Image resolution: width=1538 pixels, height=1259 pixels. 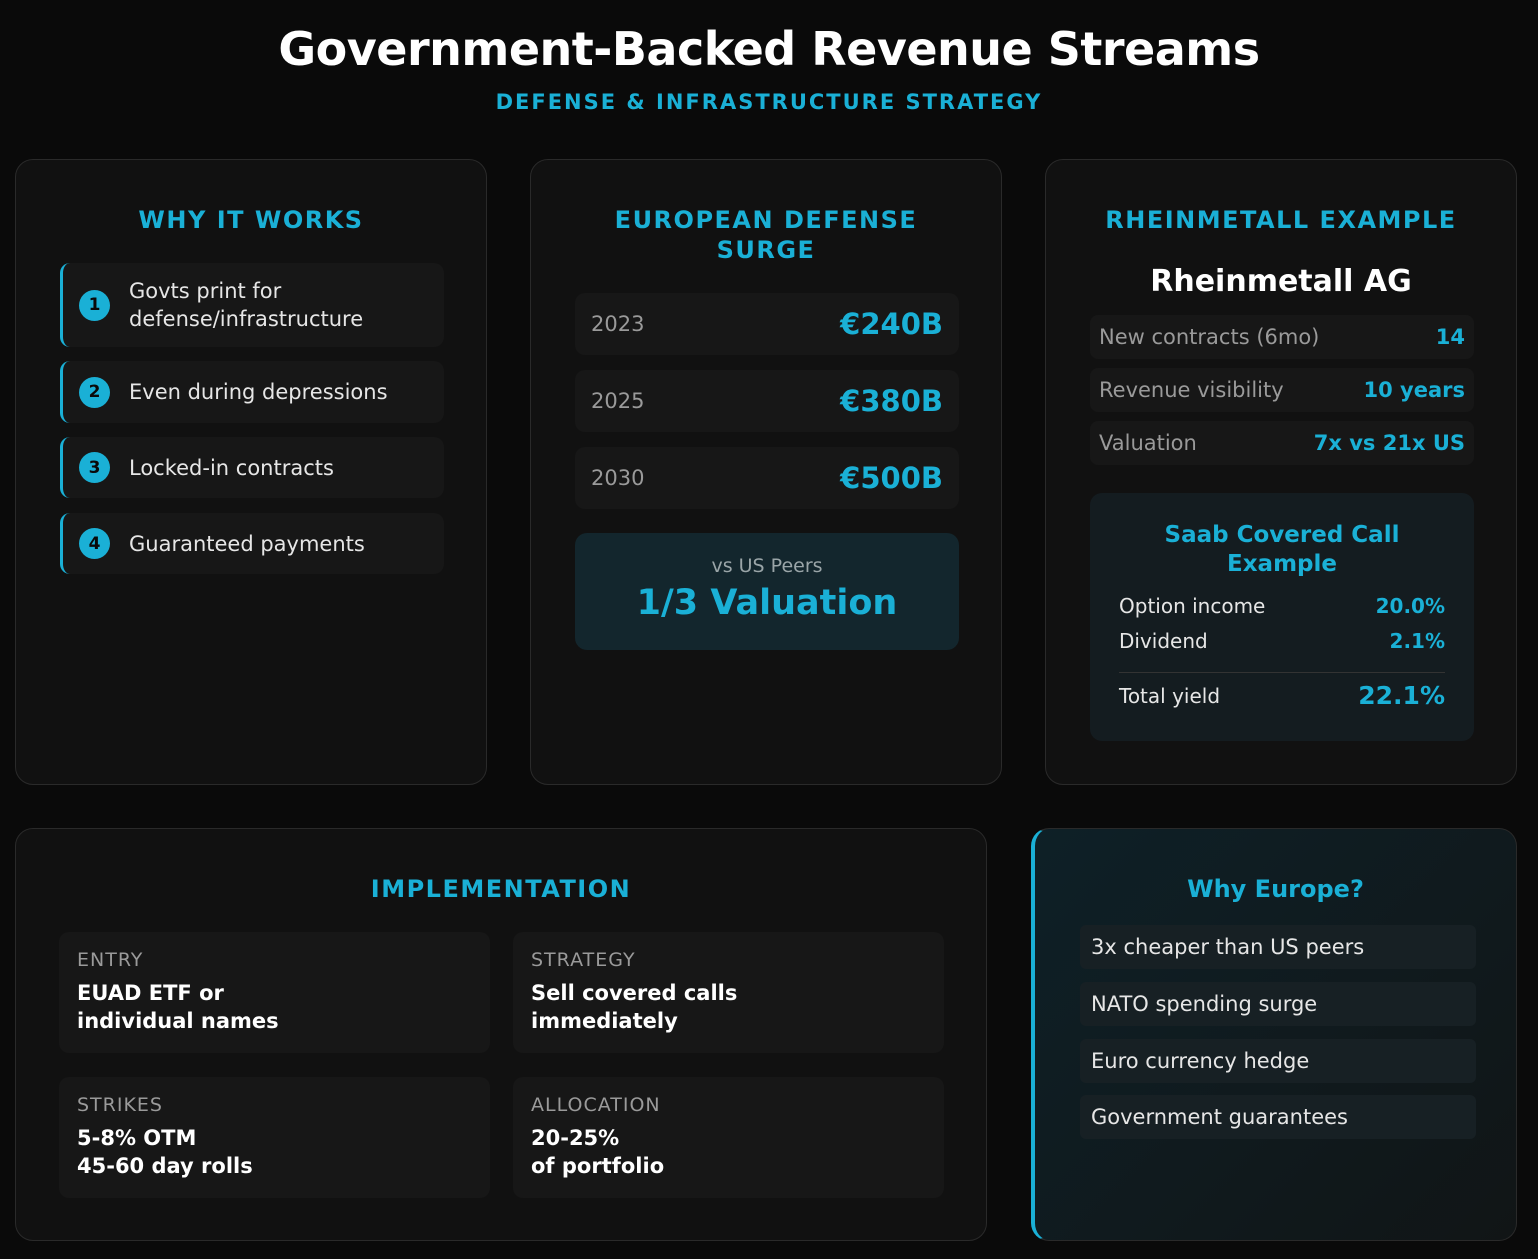 I want to click on metric-row: Valuation 7x vs 21x US, so click(x=1282, y=443).